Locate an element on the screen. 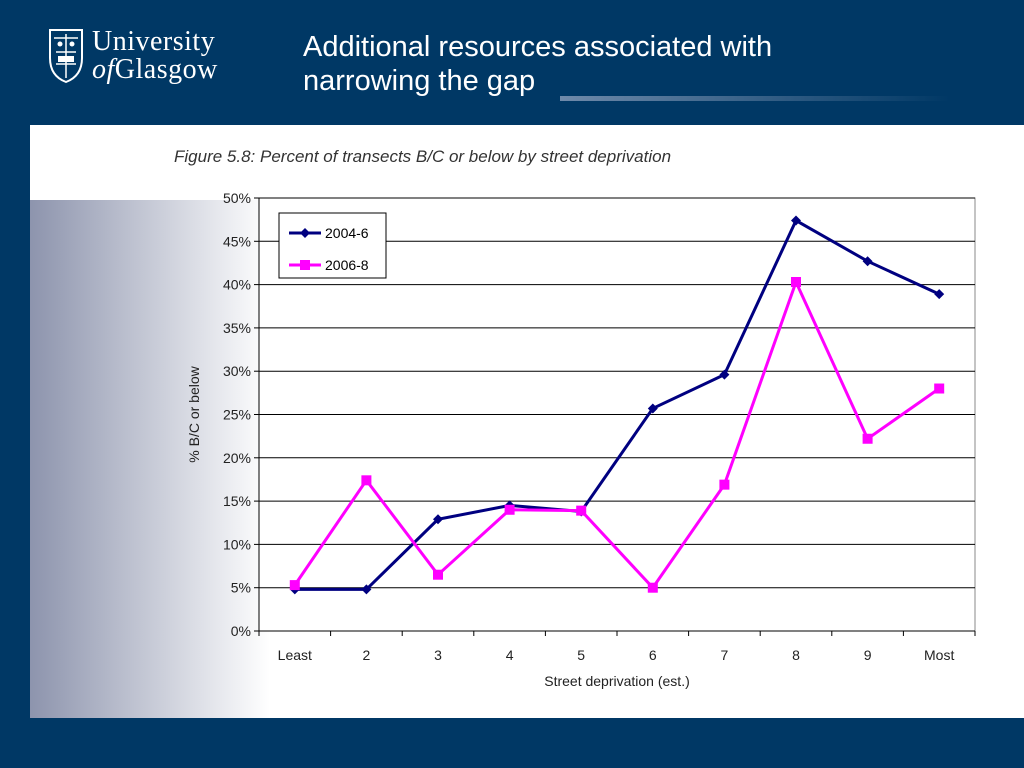 The width and height of the screenshot is (1024, 768). y-tick-label: 5% is located at coordinates (241, 588).